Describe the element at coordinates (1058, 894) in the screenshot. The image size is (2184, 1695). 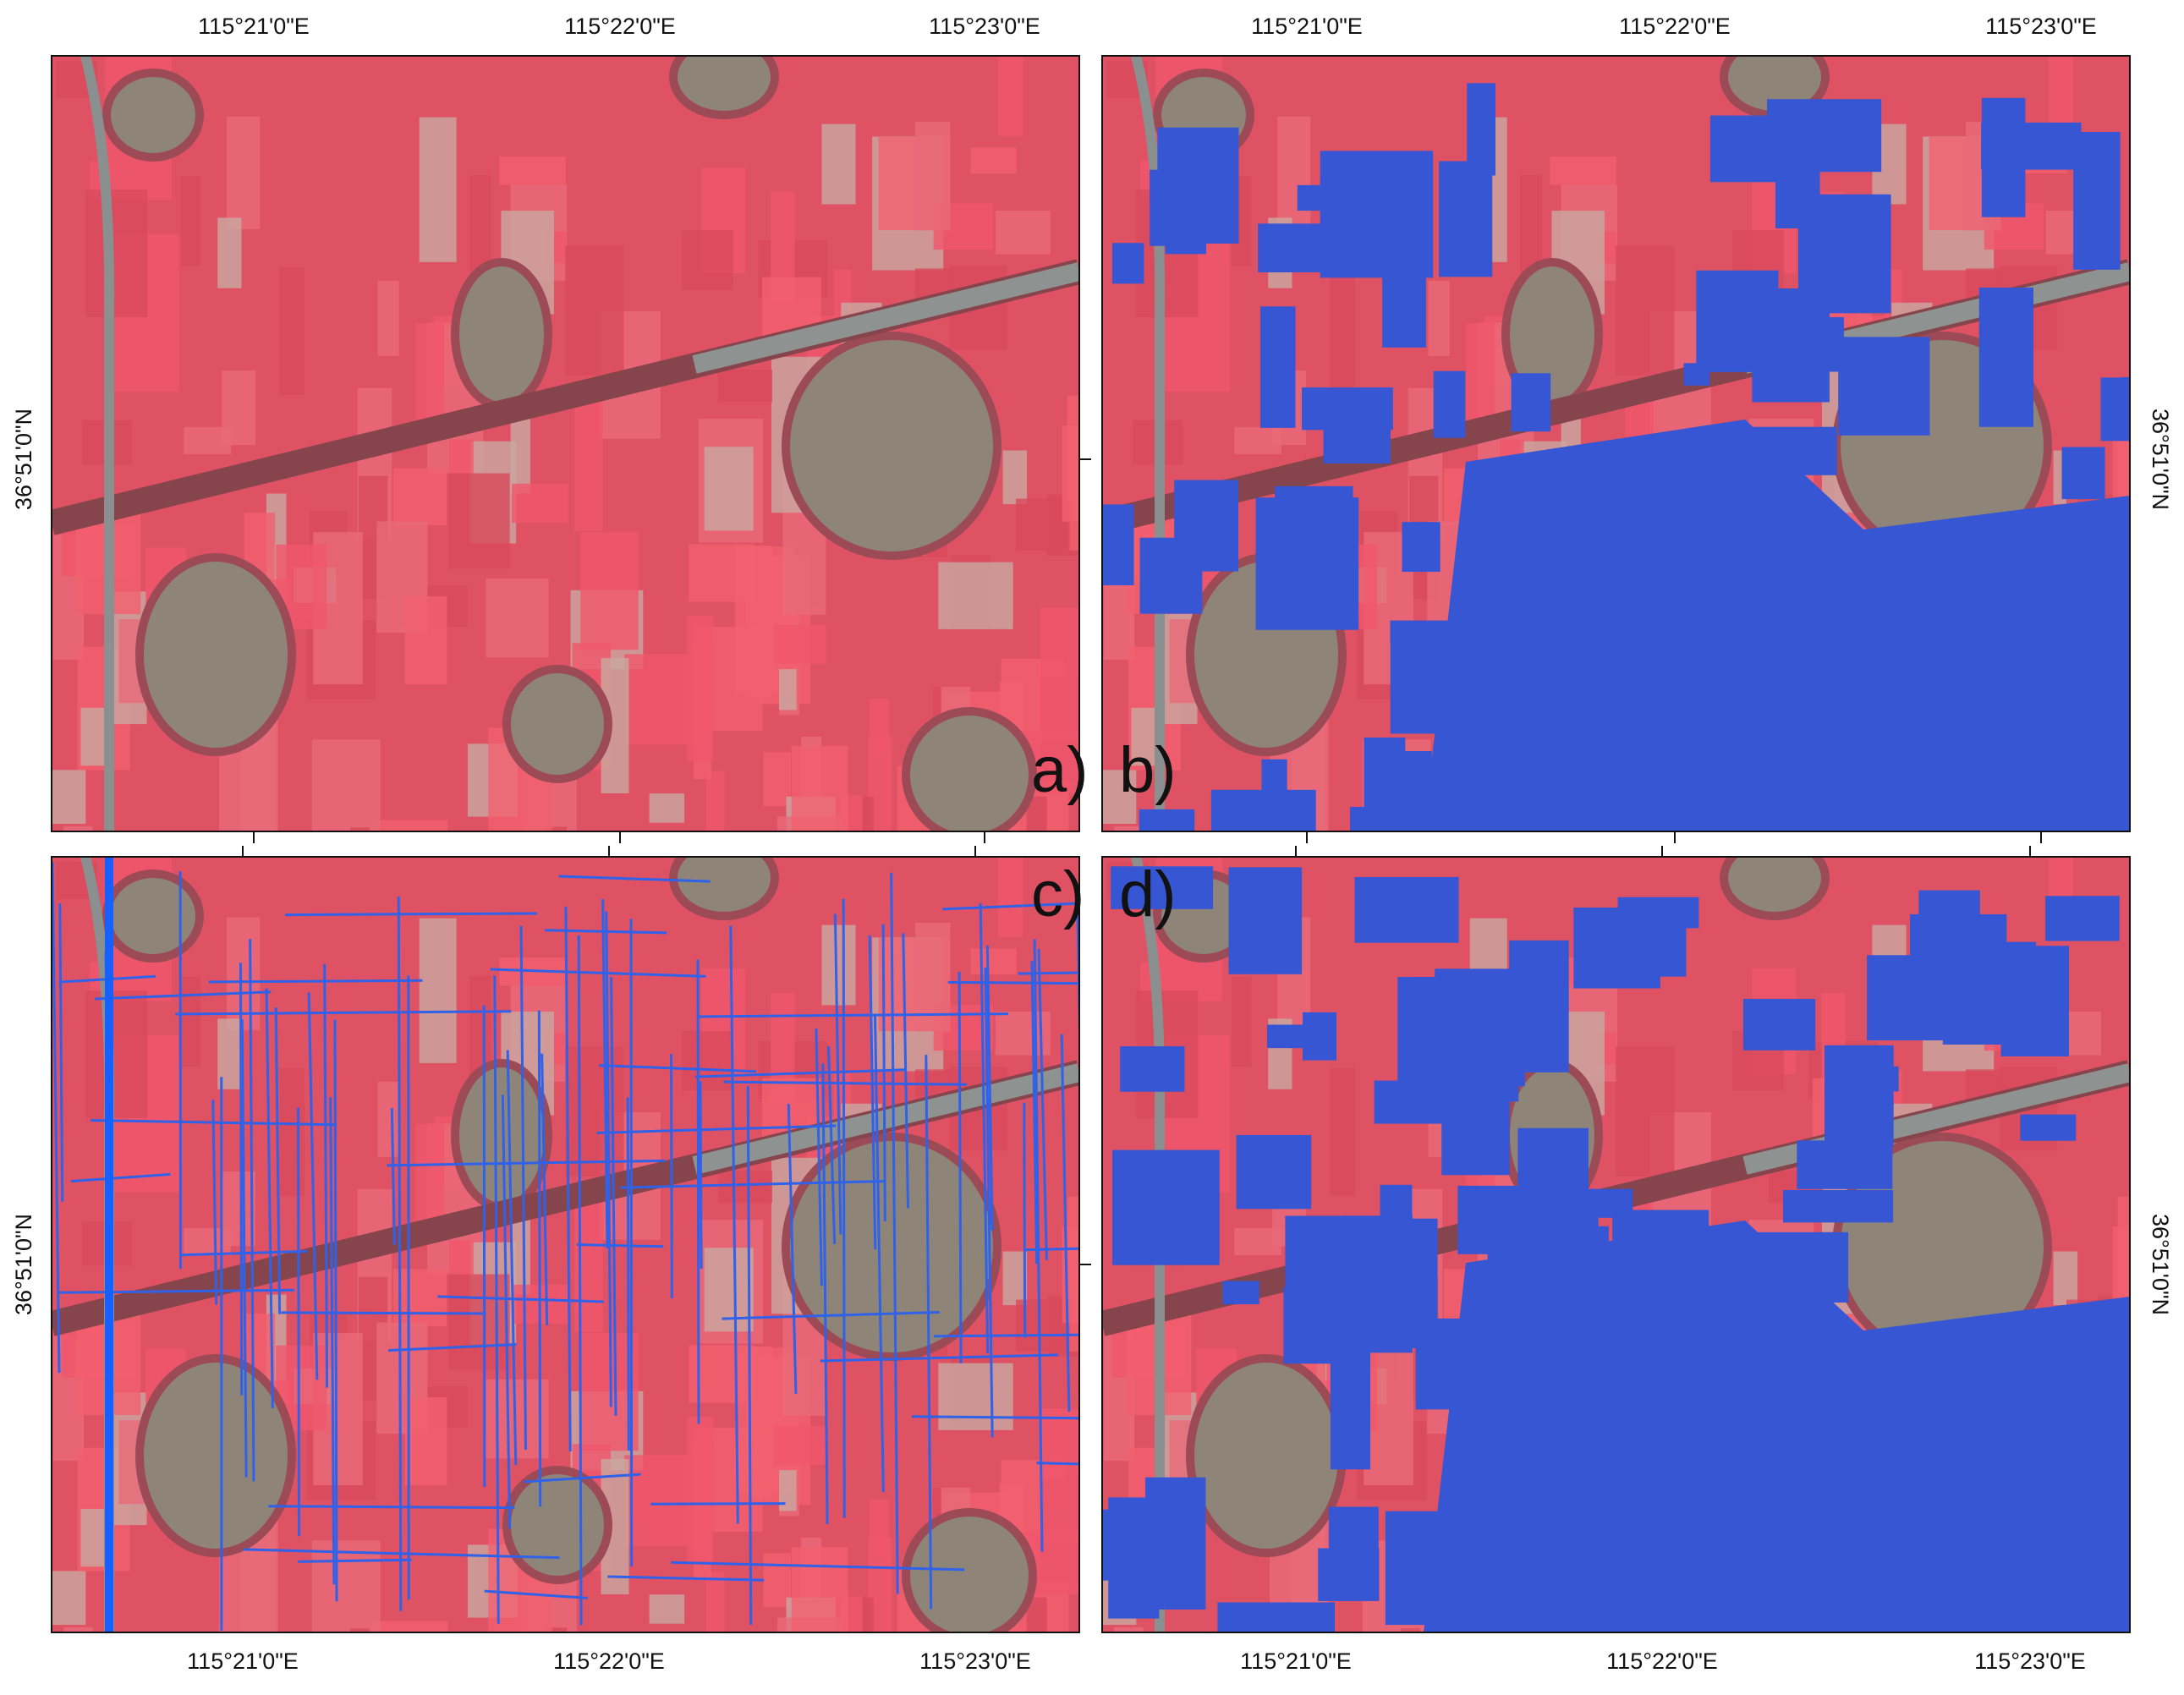
I see `panel-label: c)` at that location.